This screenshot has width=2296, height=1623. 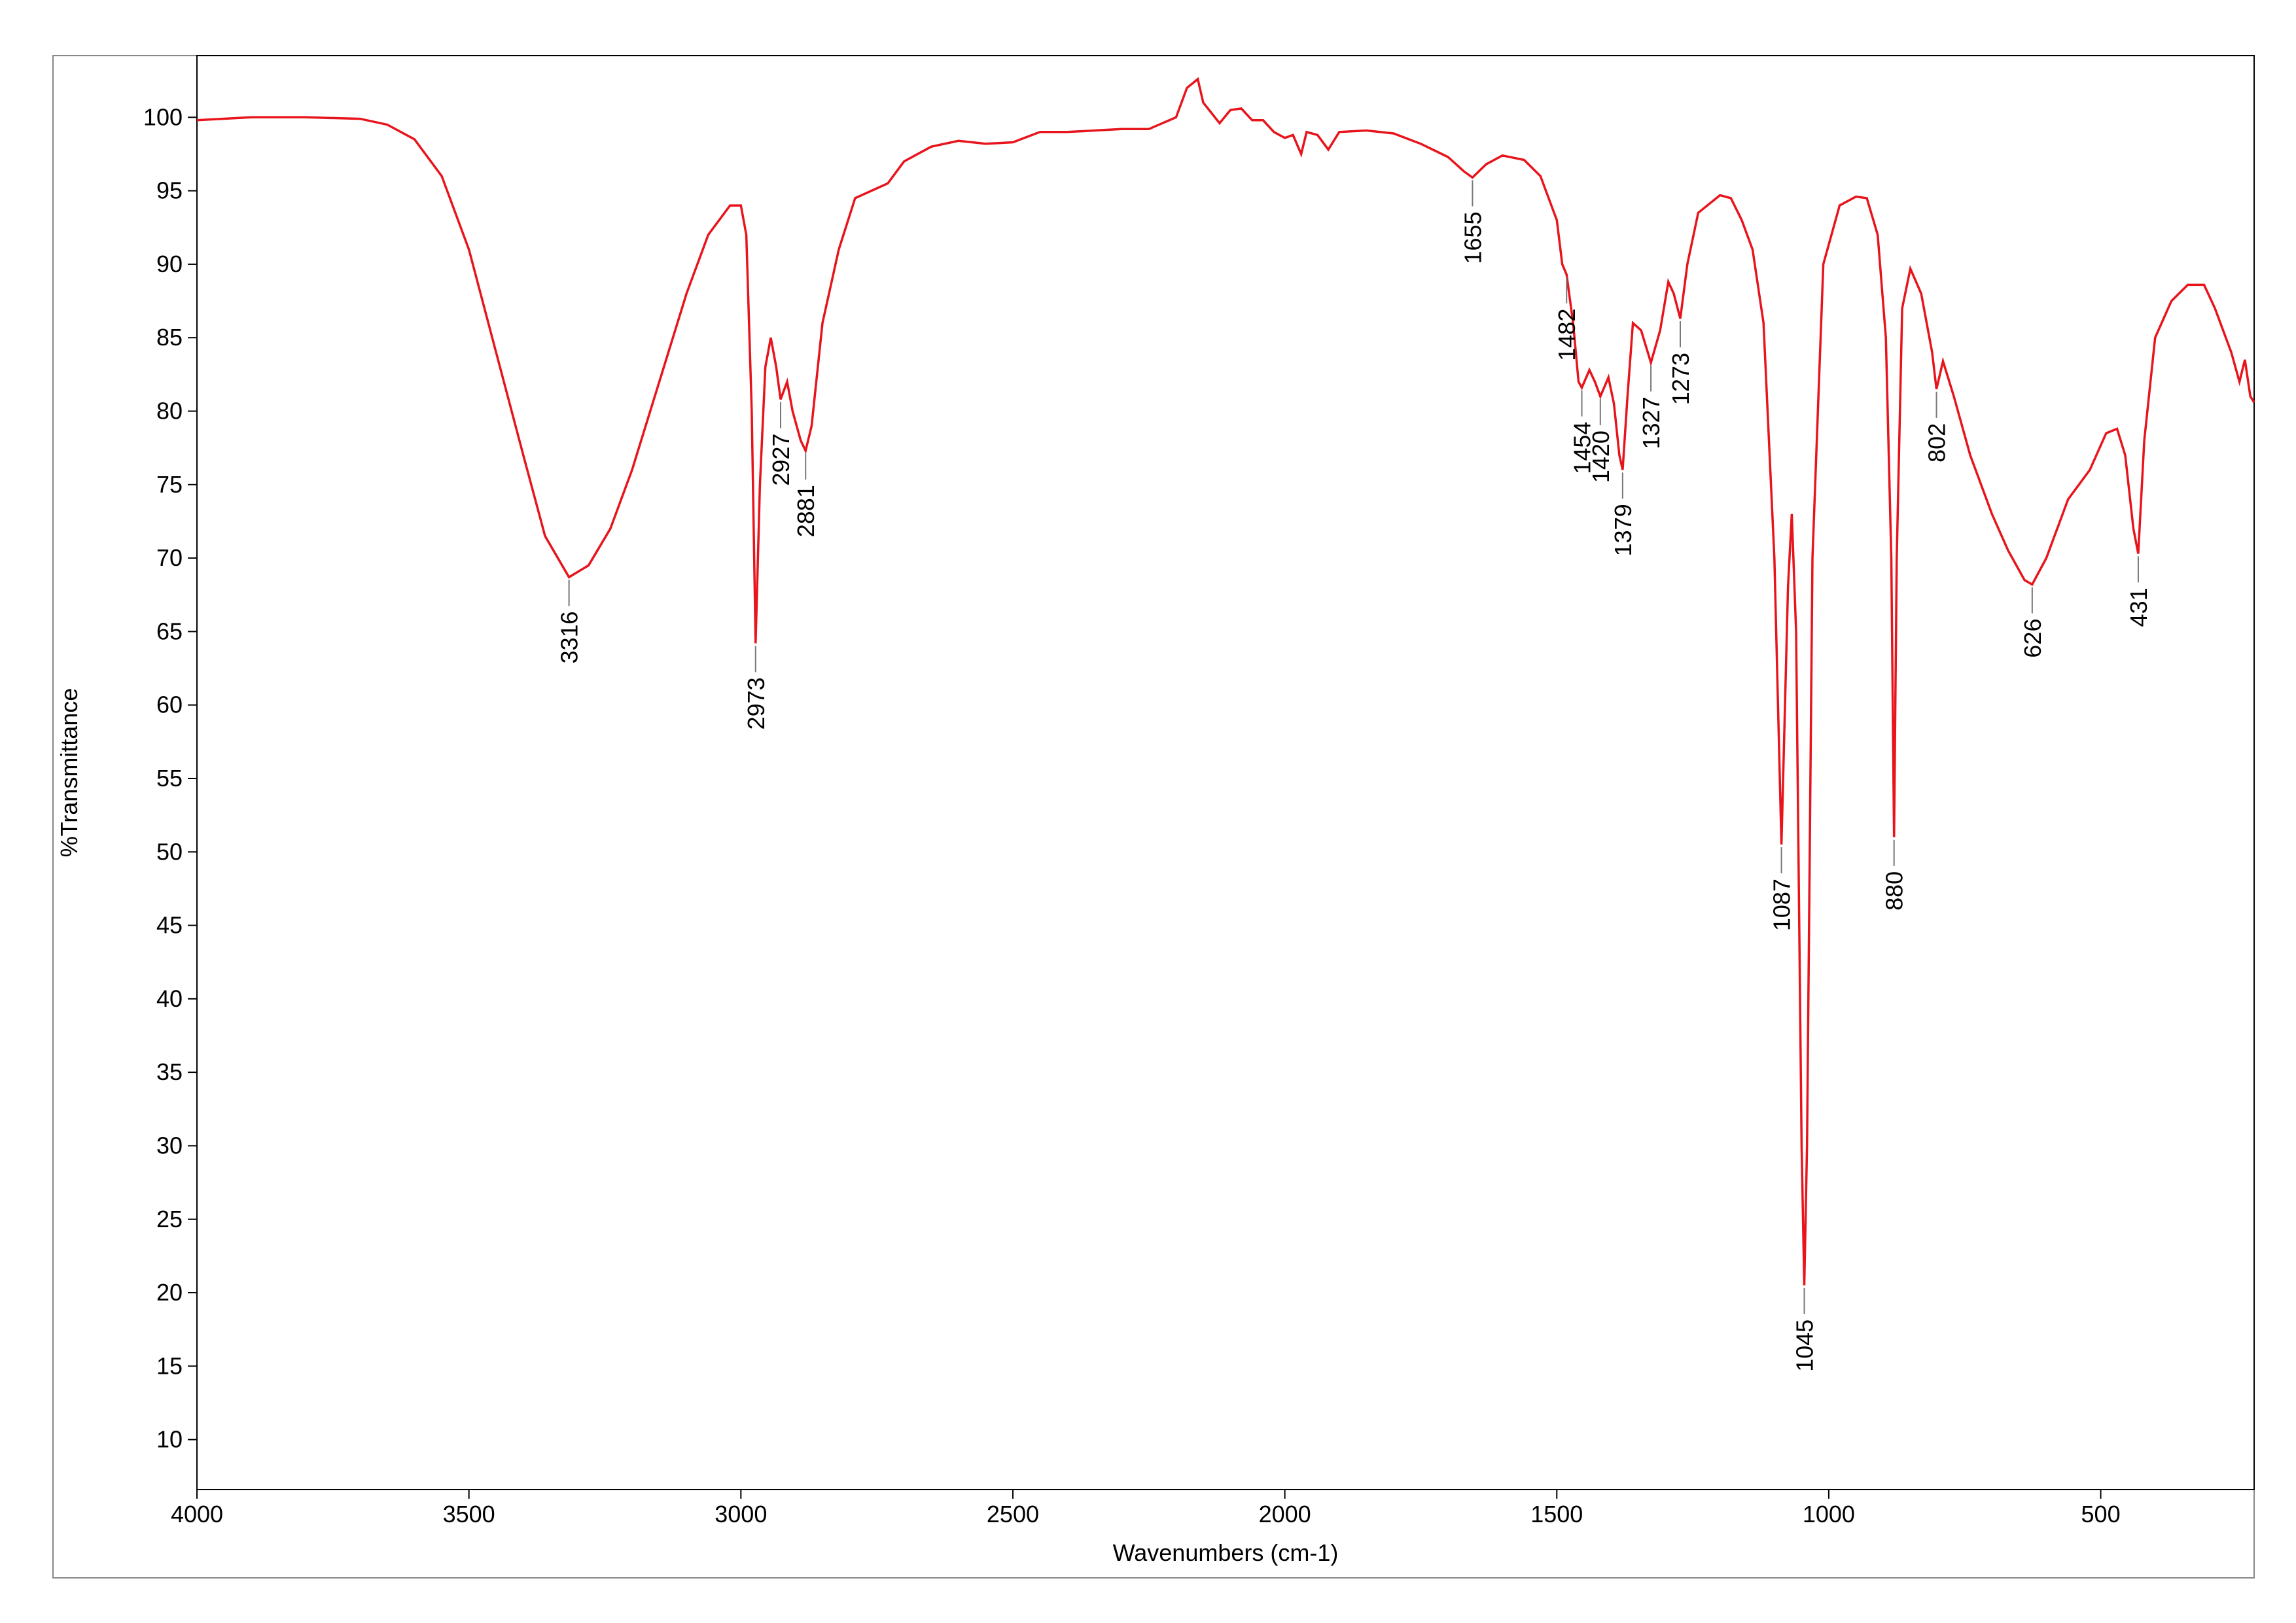 I want to click on x-tick-label: 3500, so click(x=469, y=1514).